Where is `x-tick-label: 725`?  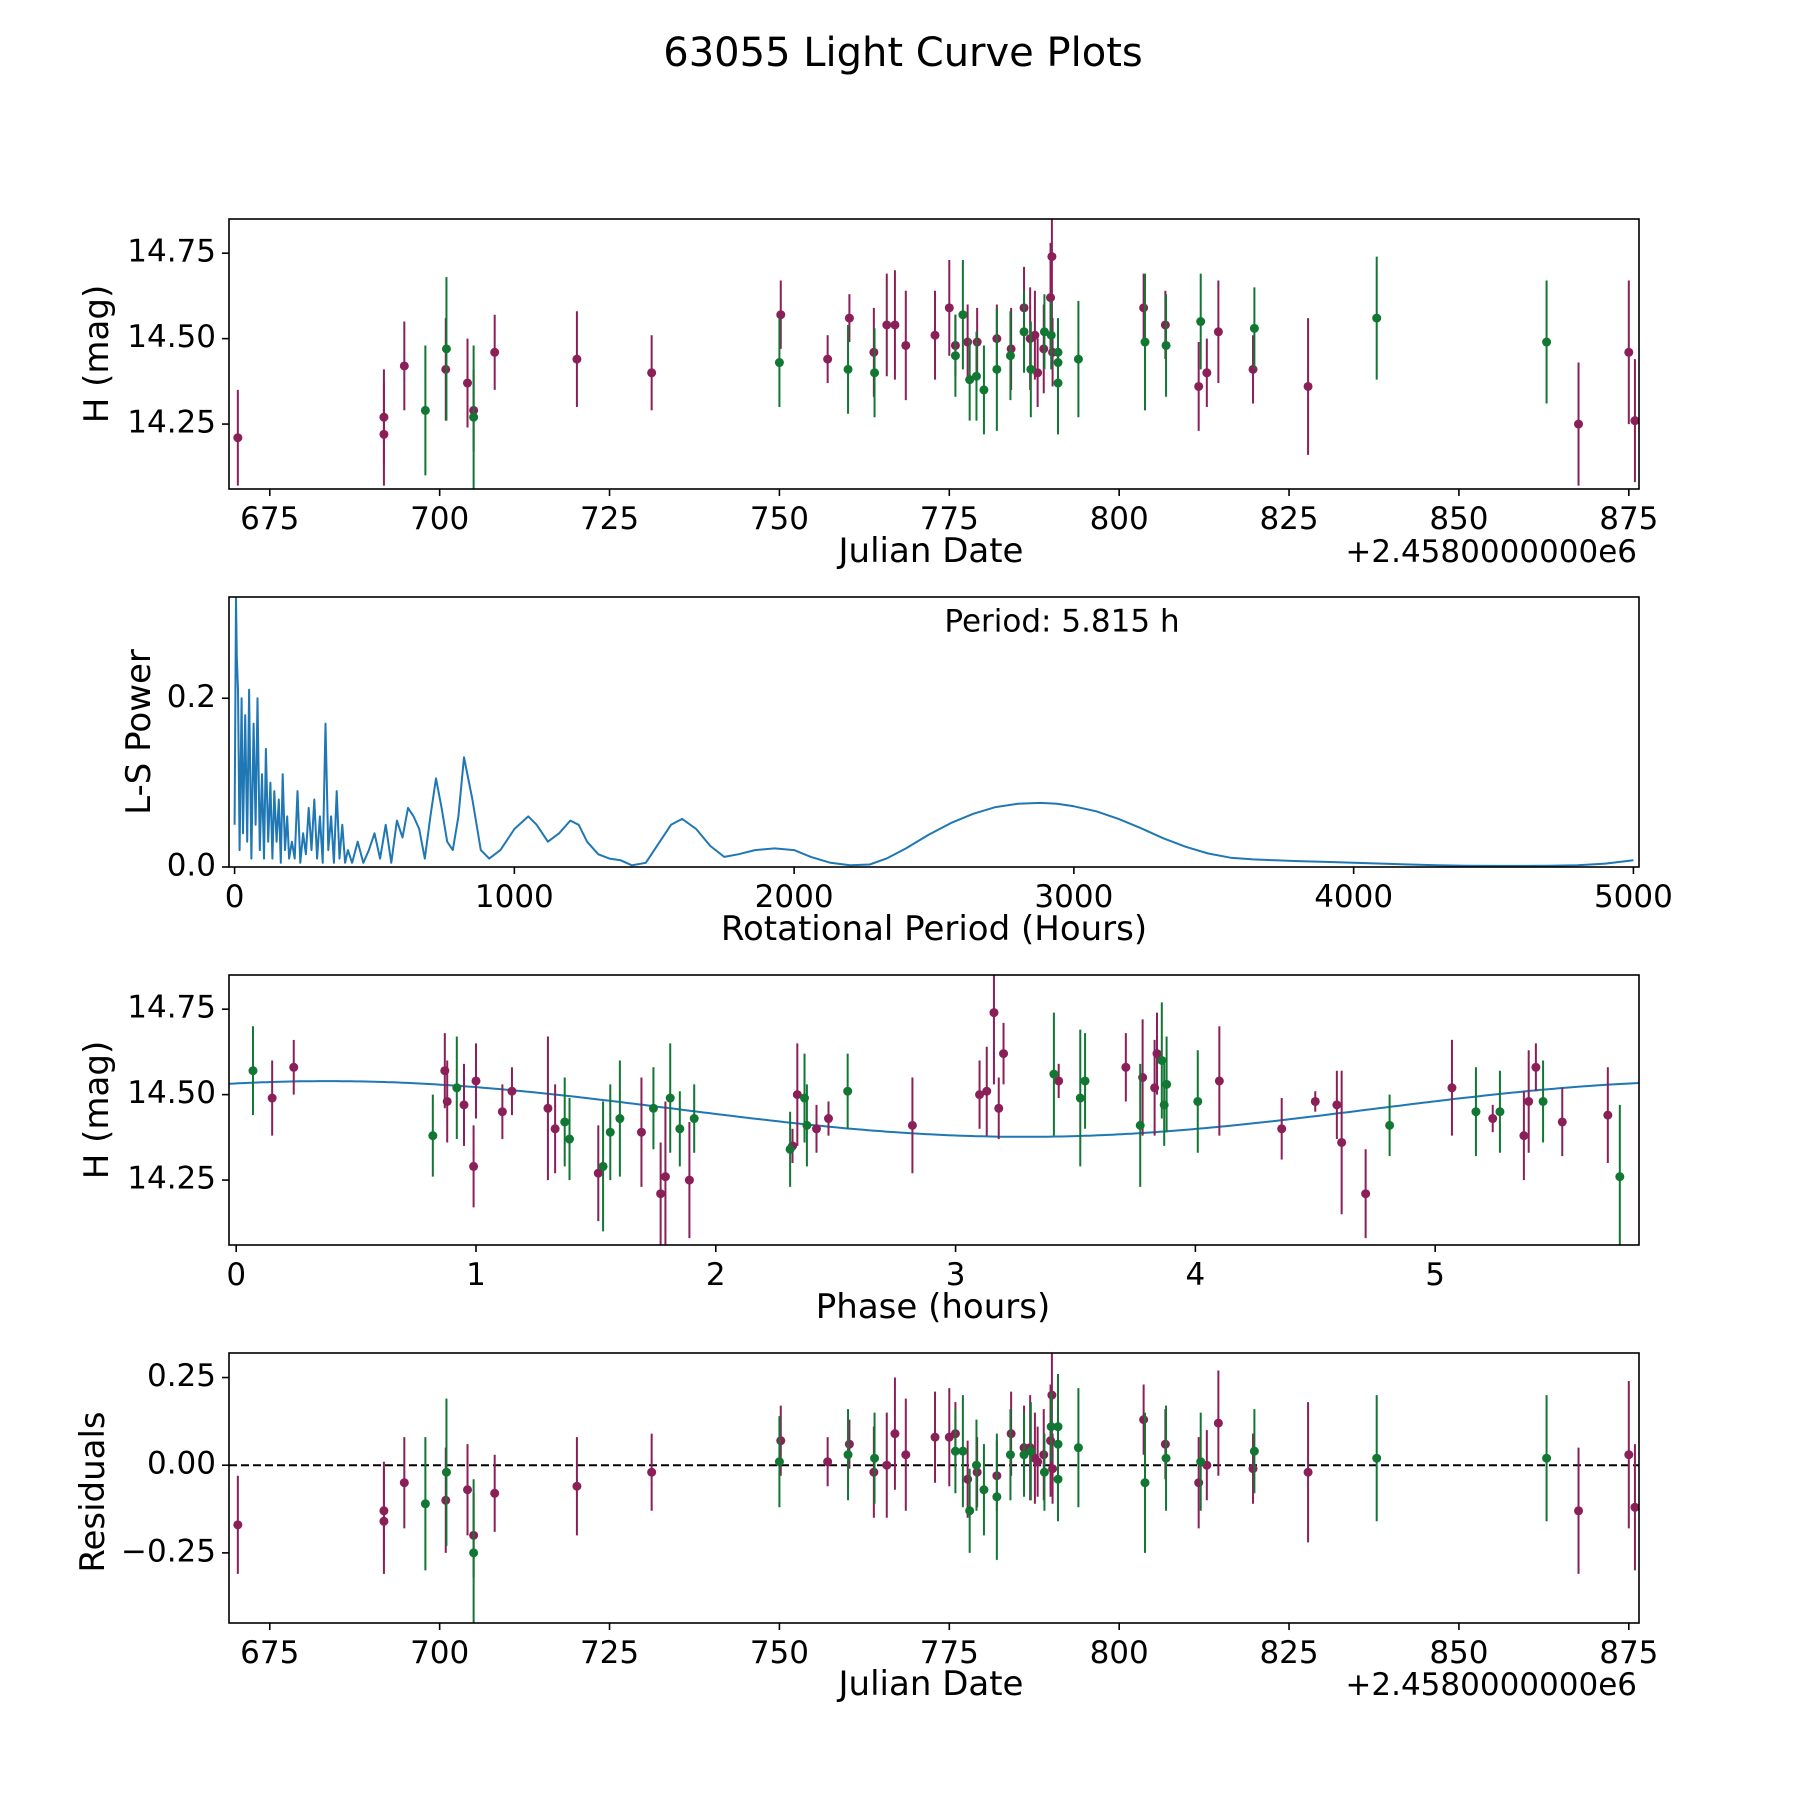
x-tick-label: 725 is located at coordinates (609, 1653).